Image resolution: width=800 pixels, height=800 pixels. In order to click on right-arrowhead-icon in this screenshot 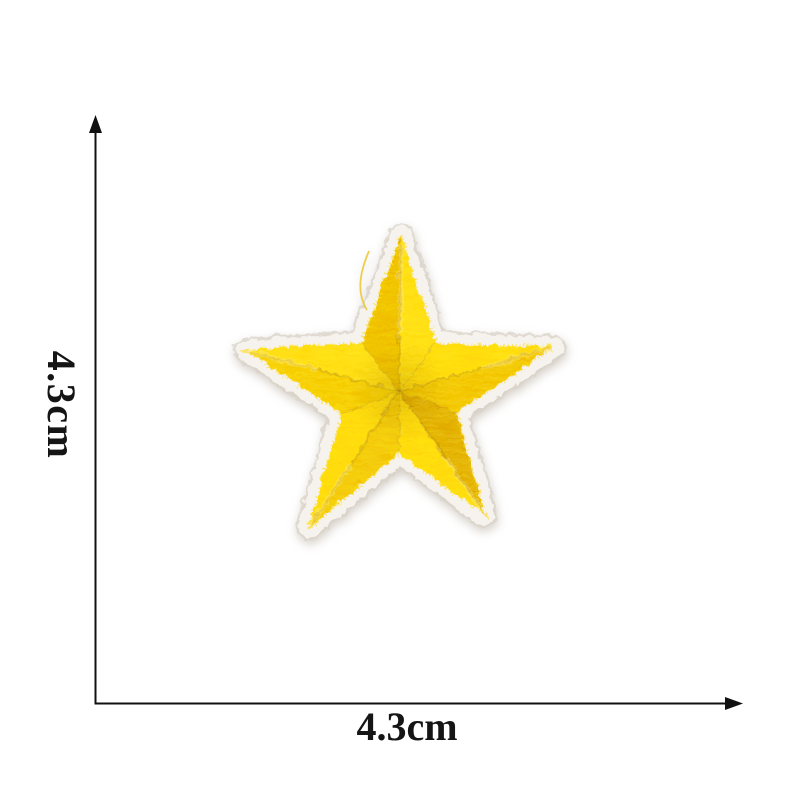, I will do `click(734, 703)`.